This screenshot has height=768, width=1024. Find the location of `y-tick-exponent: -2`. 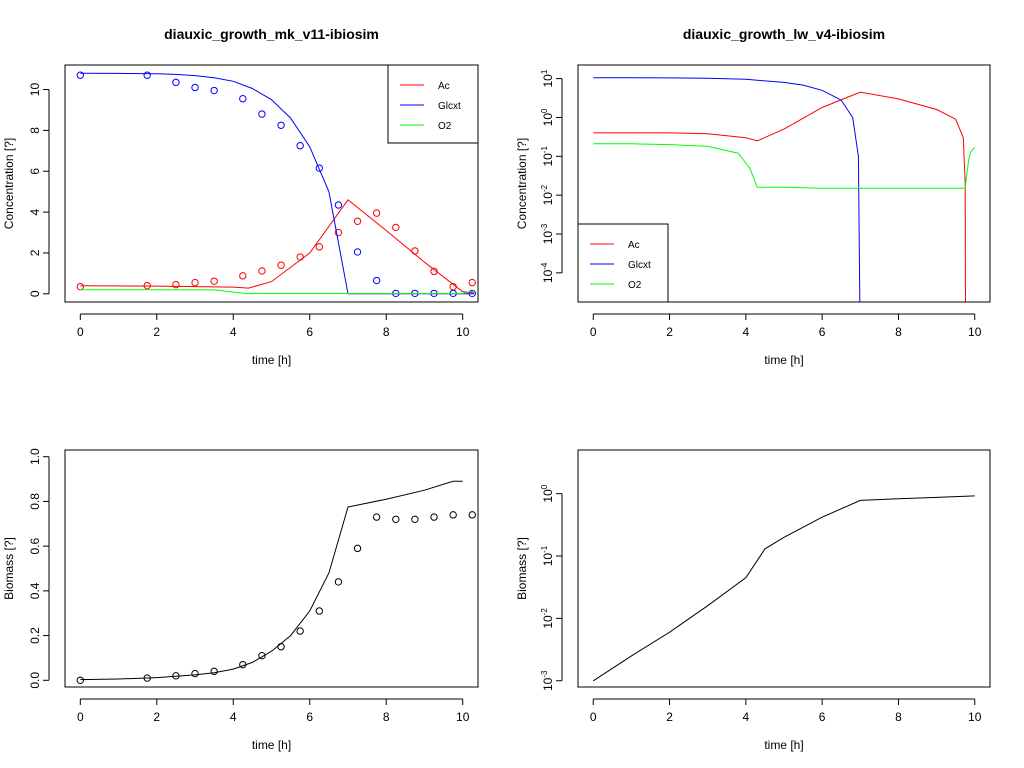

y-tick-exponent: -2 is located at coordinates (544, 188).